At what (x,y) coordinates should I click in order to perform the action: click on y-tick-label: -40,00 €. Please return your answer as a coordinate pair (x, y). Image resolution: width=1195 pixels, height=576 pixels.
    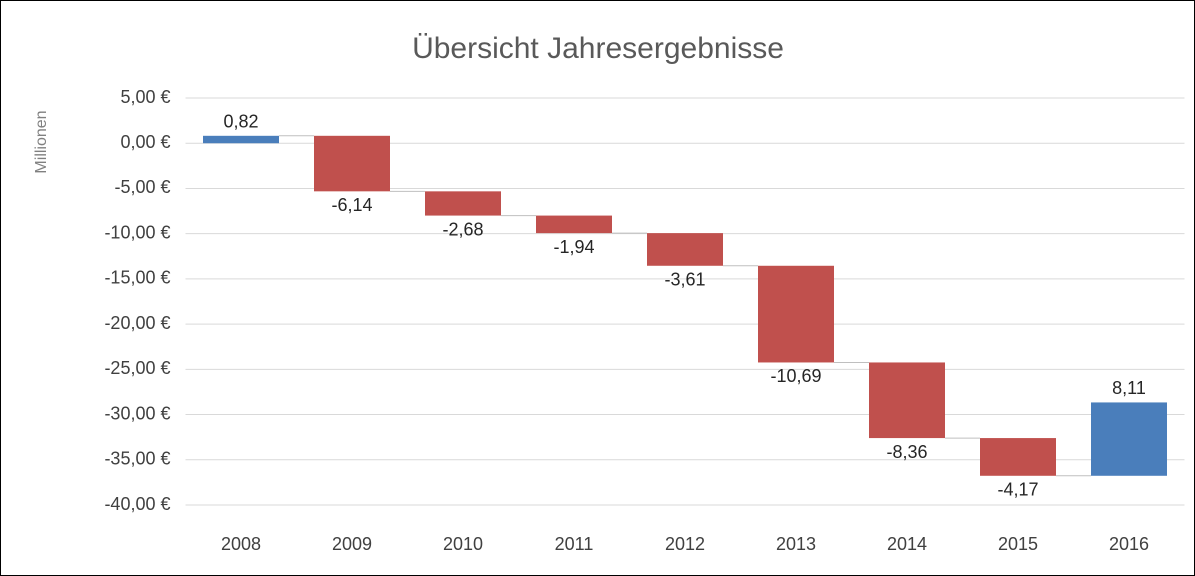
    Looking at the image, I should click on (137, 504).